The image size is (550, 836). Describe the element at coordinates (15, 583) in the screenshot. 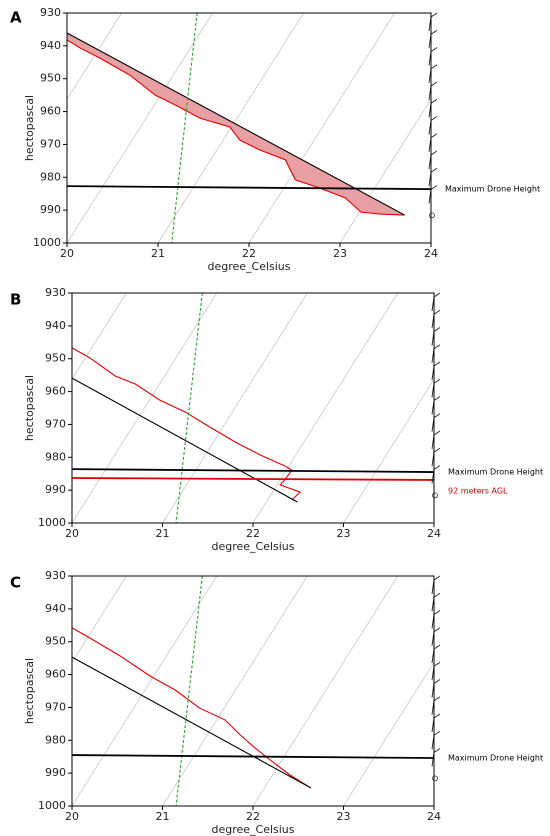

I see `panel-label: C` at that location.